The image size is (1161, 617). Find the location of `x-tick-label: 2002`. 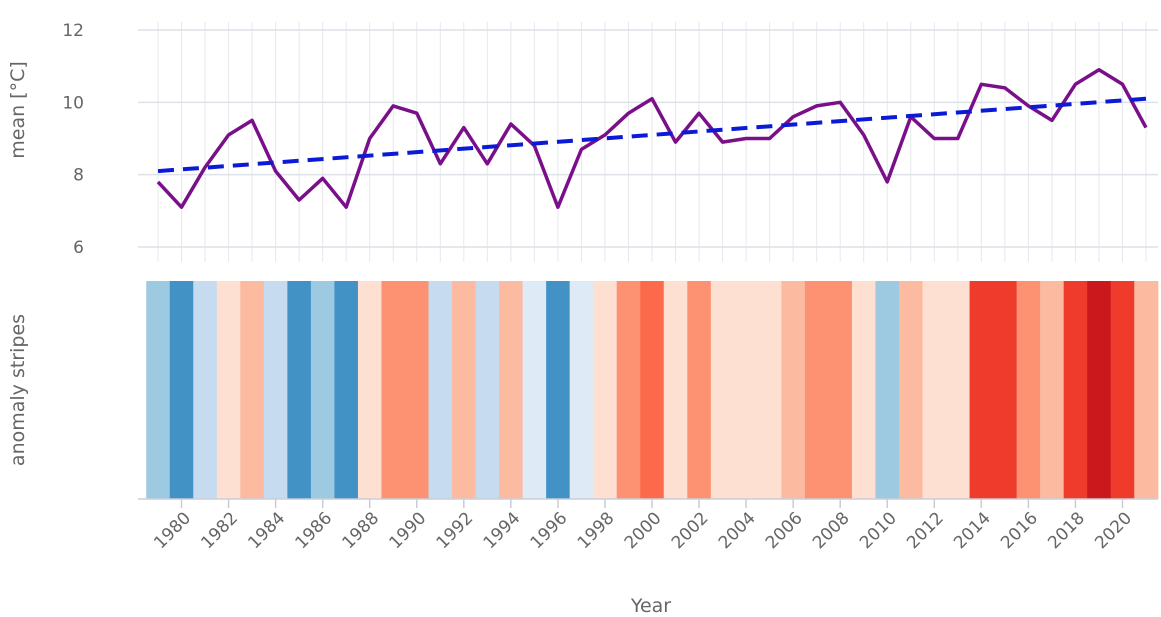

x-tick-label: 2002 is located at coordinates (690, 530).